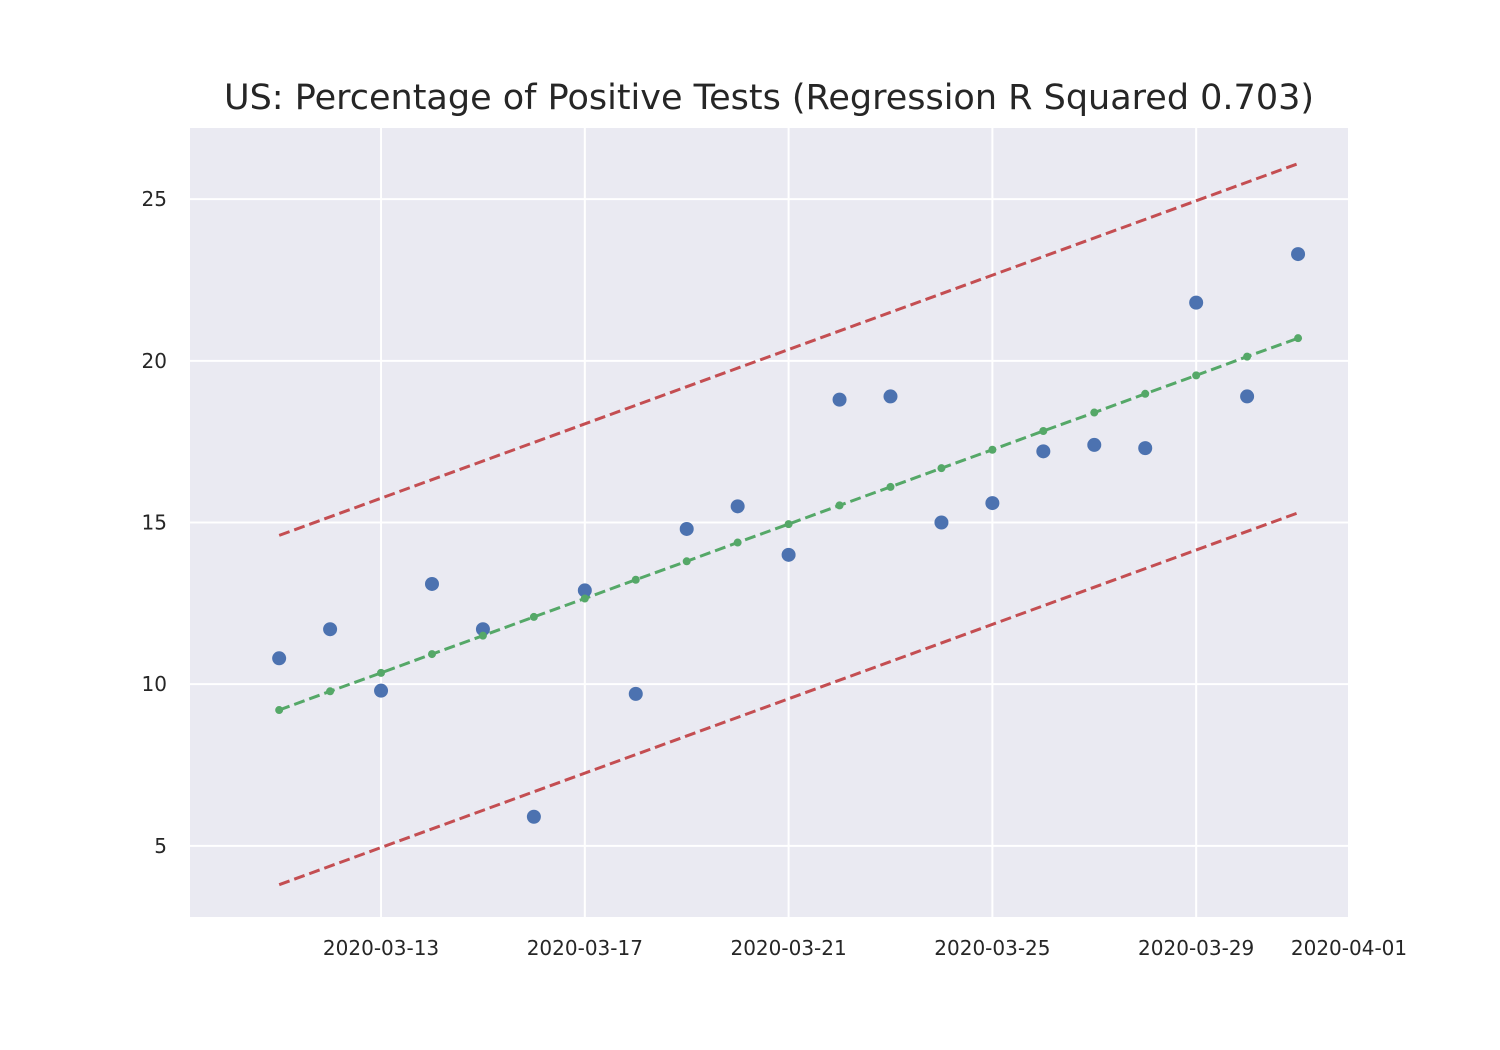 This screenshot has height=1050, width=1500. Describe the element at coordinates (788, 948) in the screenshot. I see `x-tick-label: 2020-03-21` at that location.